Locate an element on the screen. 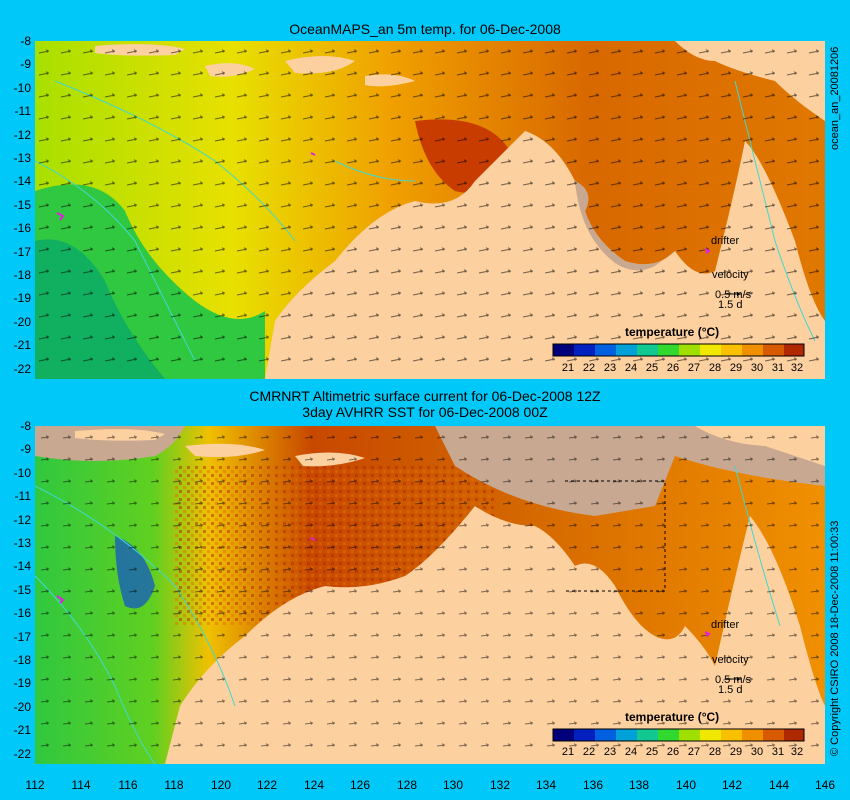  bottom-drifter-label: drifter is located at coordinates (725, 625).